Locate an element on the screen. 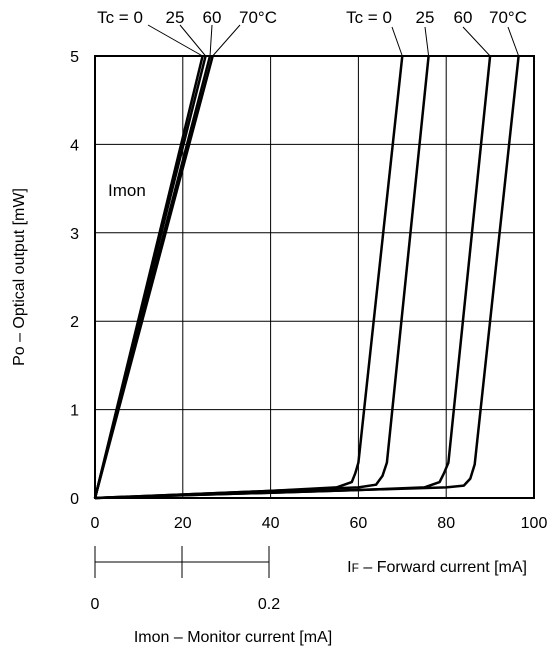 This screenshot has height=653, width=547. y-tick-label: 5 is located at coordinates (74, 57).